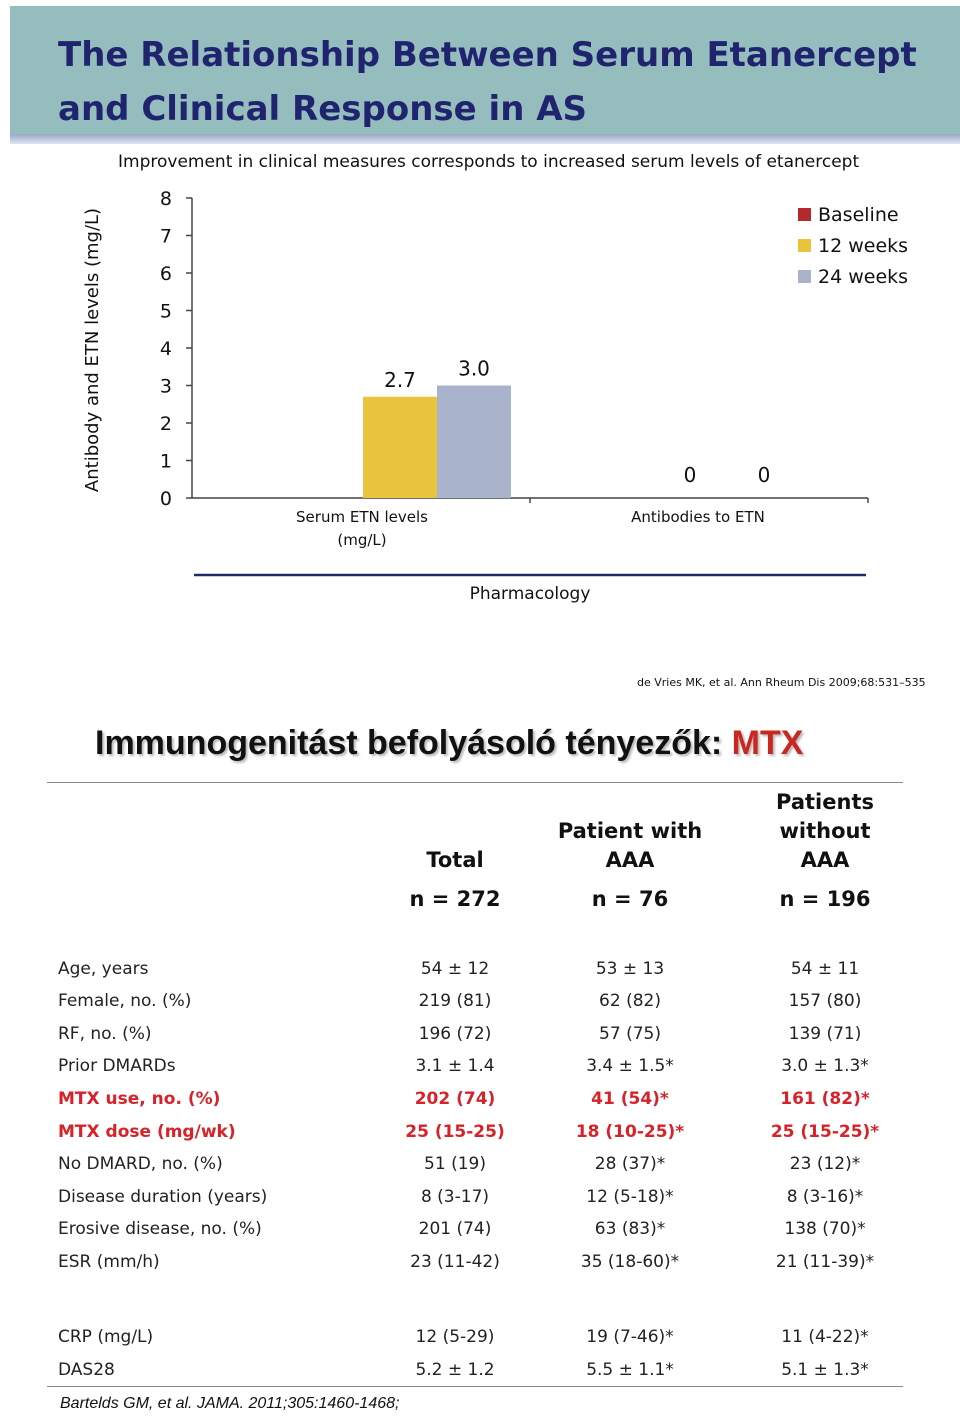  I want to click on cell-without-aaa: 54 ± 11, so click(825, 969).